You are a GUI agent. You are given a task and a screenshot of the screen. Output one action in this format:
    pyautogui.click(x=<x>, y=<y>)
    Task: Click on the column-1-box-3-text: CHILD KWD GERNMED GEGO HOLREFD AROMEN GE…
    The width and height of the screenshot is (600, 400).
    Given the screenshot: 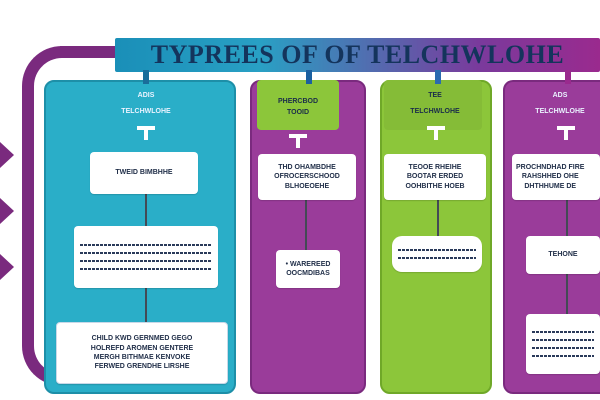 What is the action you would take?
    pyautogui.click(x=142, y=353)
    